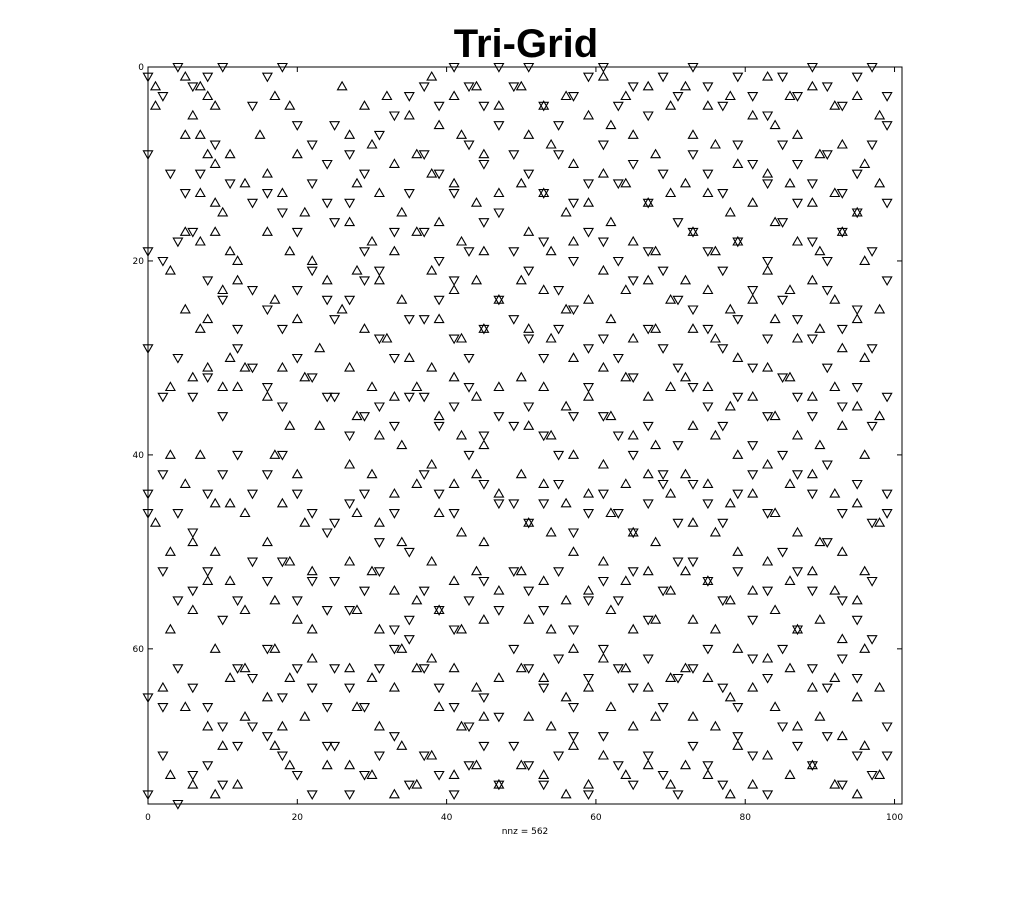 The height and width of the screenshot is (904, 1017). Describe the element at coordinates (141, 68) in the screenshot. I see `y-tick-label: 0` at that location.